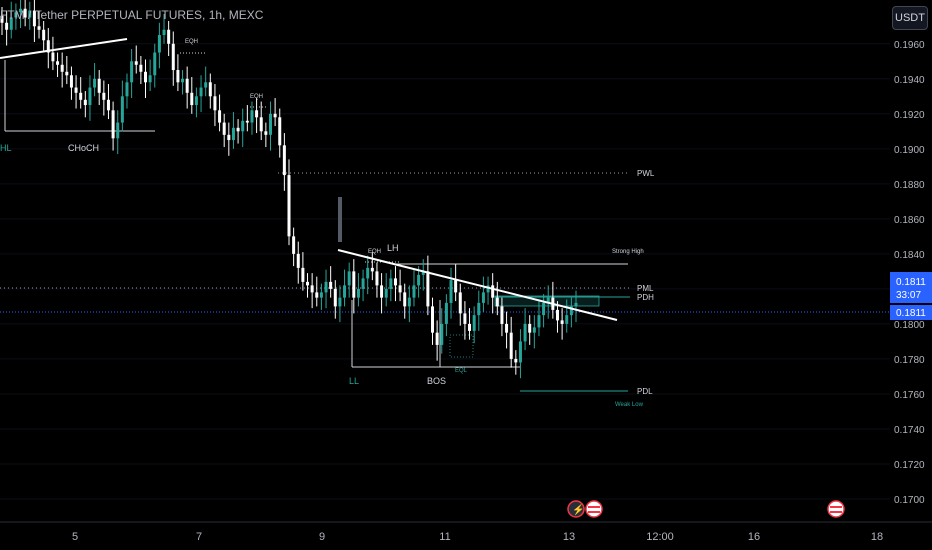 Image resolution: width=932 pixels, height=550 pixels. I want to click on last-price-marker, so click(911, 312).